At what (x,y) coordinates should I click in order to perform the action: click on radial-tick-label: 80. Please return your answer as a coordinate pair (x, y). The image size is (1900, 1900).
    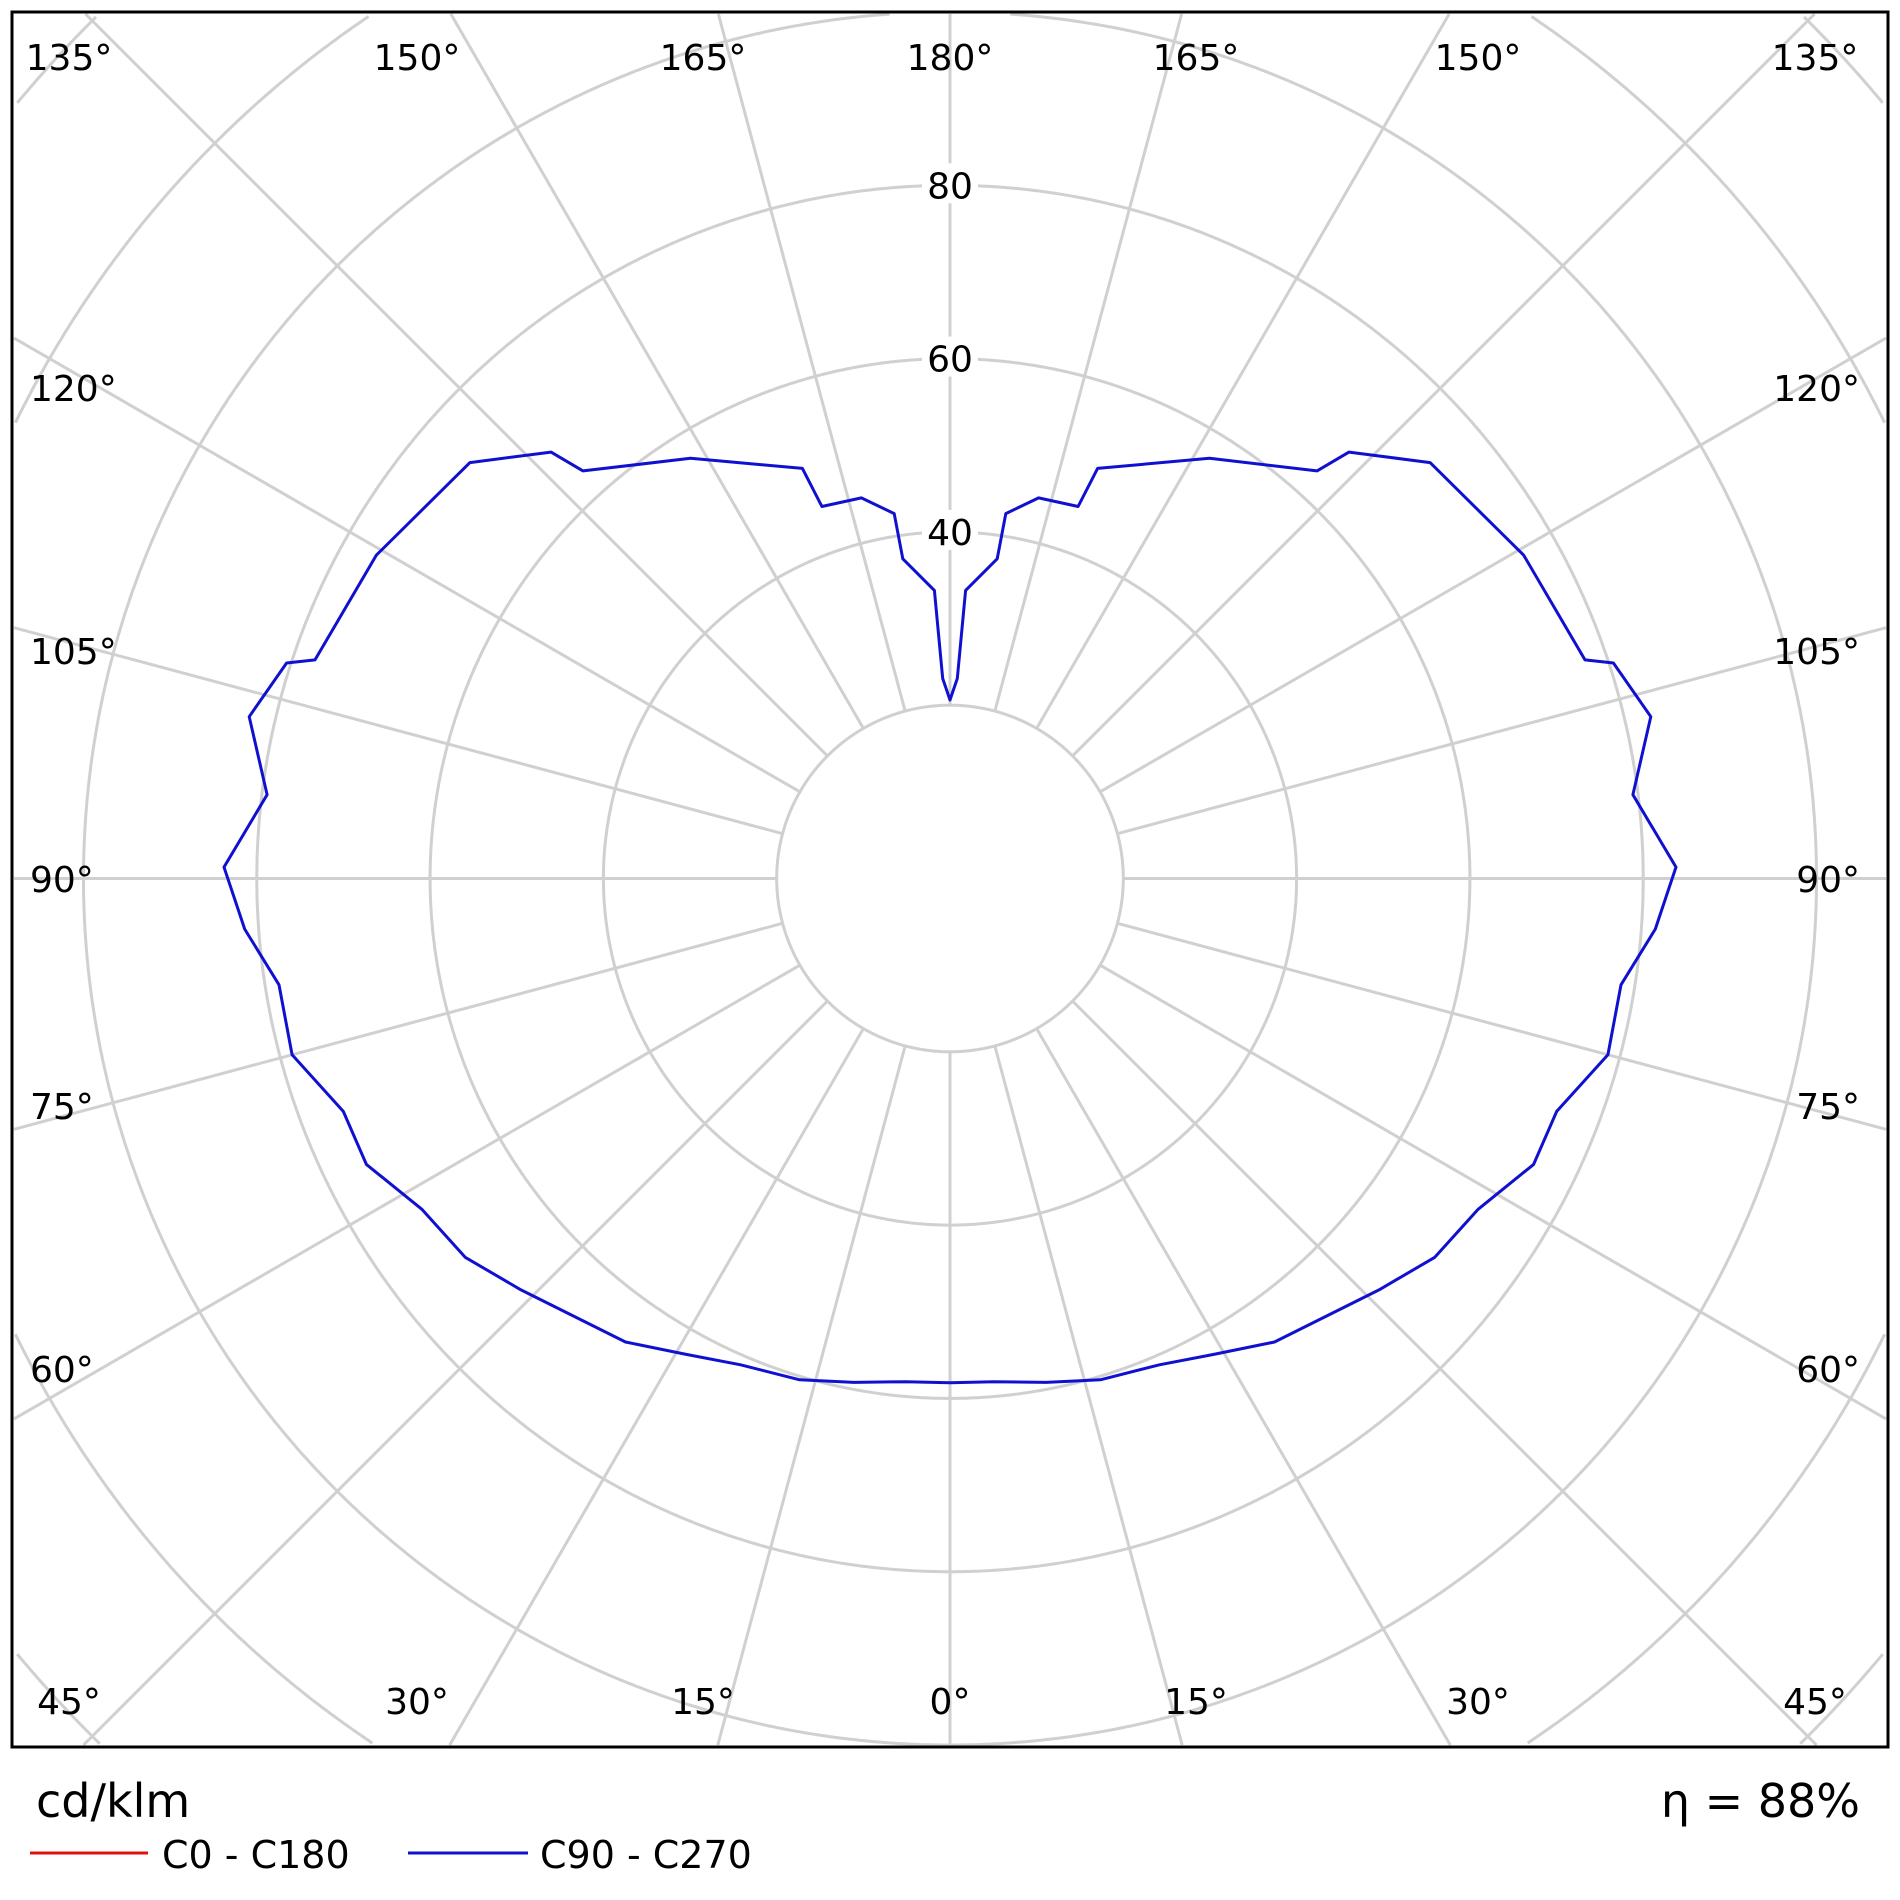
    Looking at the image, I should click on (950, 186).